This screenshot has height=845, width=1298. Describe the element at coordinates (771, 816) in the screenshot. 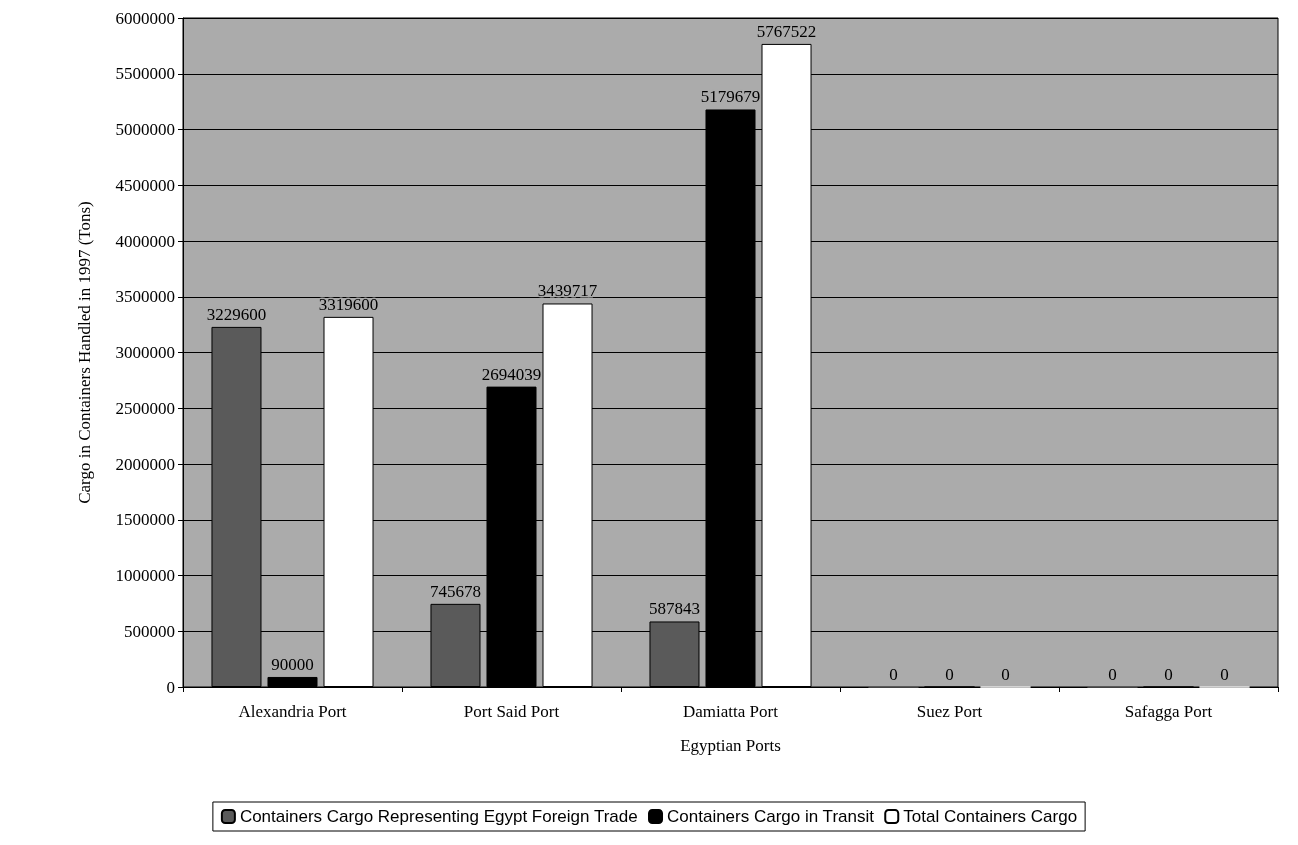

I see `legend-label: Containers Cargo in Transit` at that location.